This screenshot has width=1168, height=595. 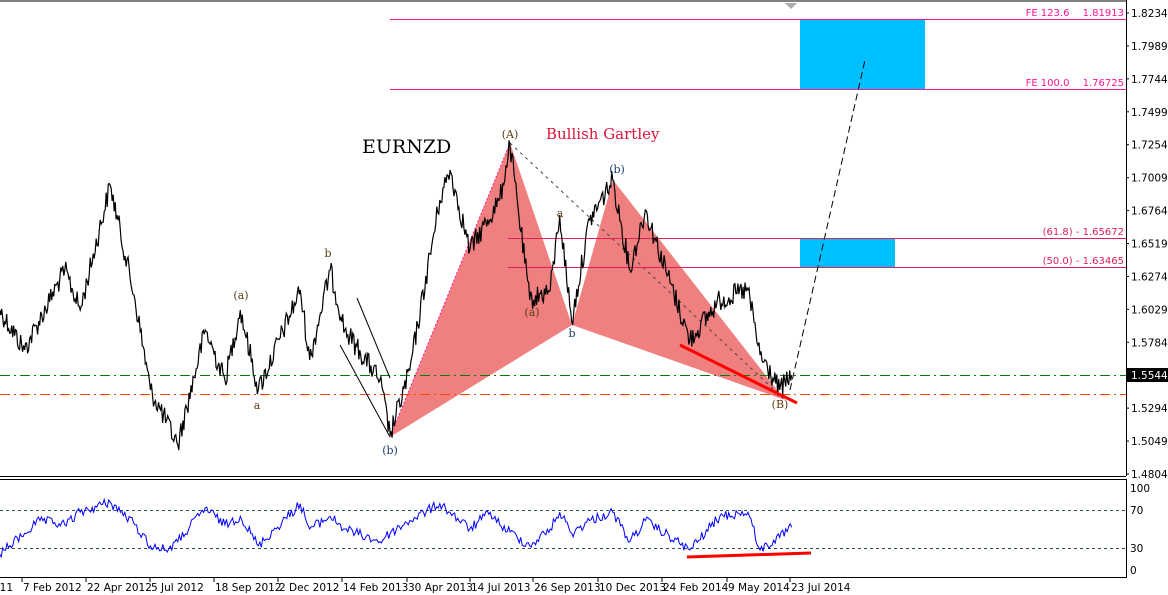 I want to click on price-tick-label: 1.67640, so click(x=1149, y=212).